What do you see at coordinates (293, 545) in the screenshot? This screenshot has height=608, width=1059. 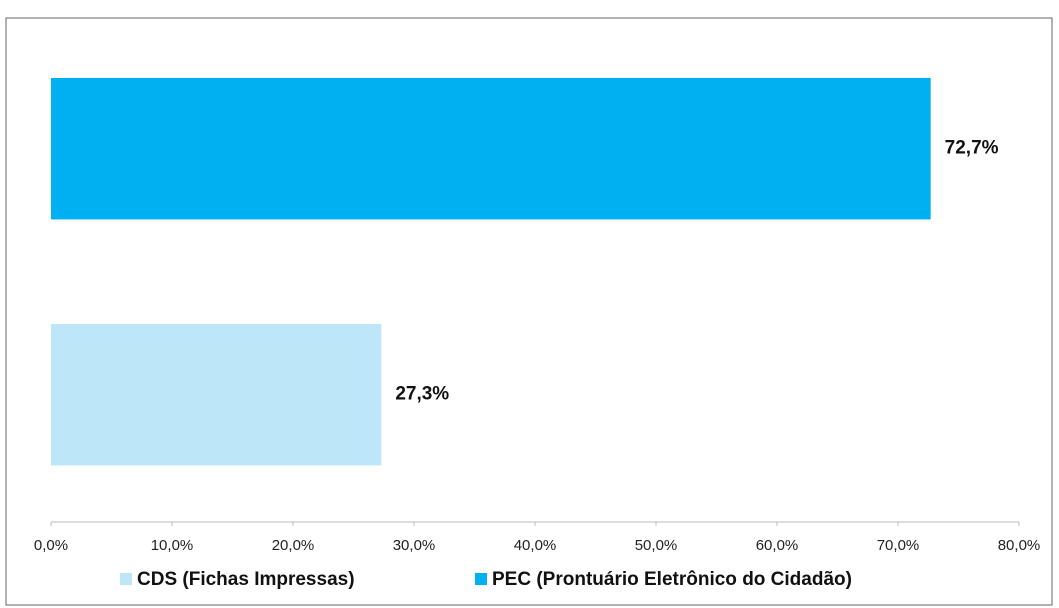 I see `x-tick-label: 20,0%` at bounding box center [293, 545].